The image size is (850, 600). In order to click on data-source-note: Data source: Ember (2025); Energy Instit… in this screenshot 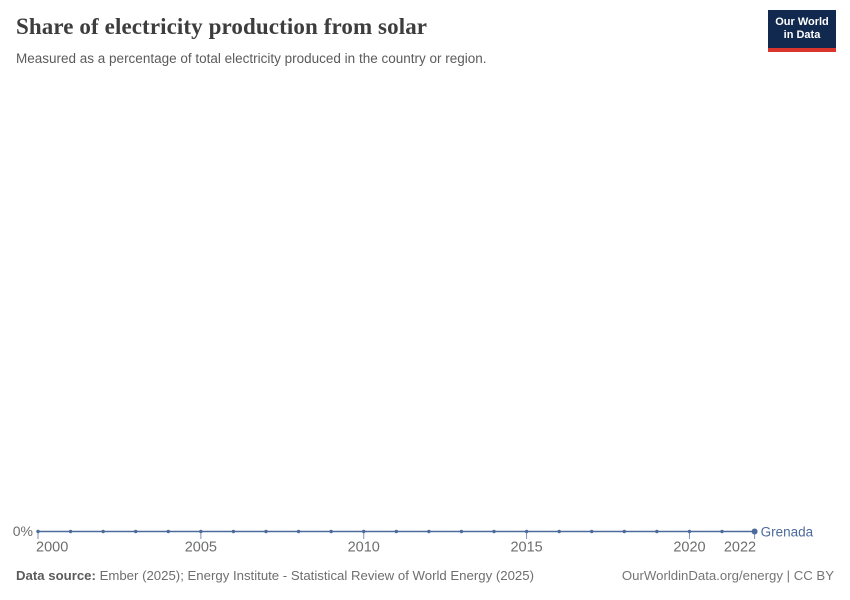, I will do `click(275, 575)`.